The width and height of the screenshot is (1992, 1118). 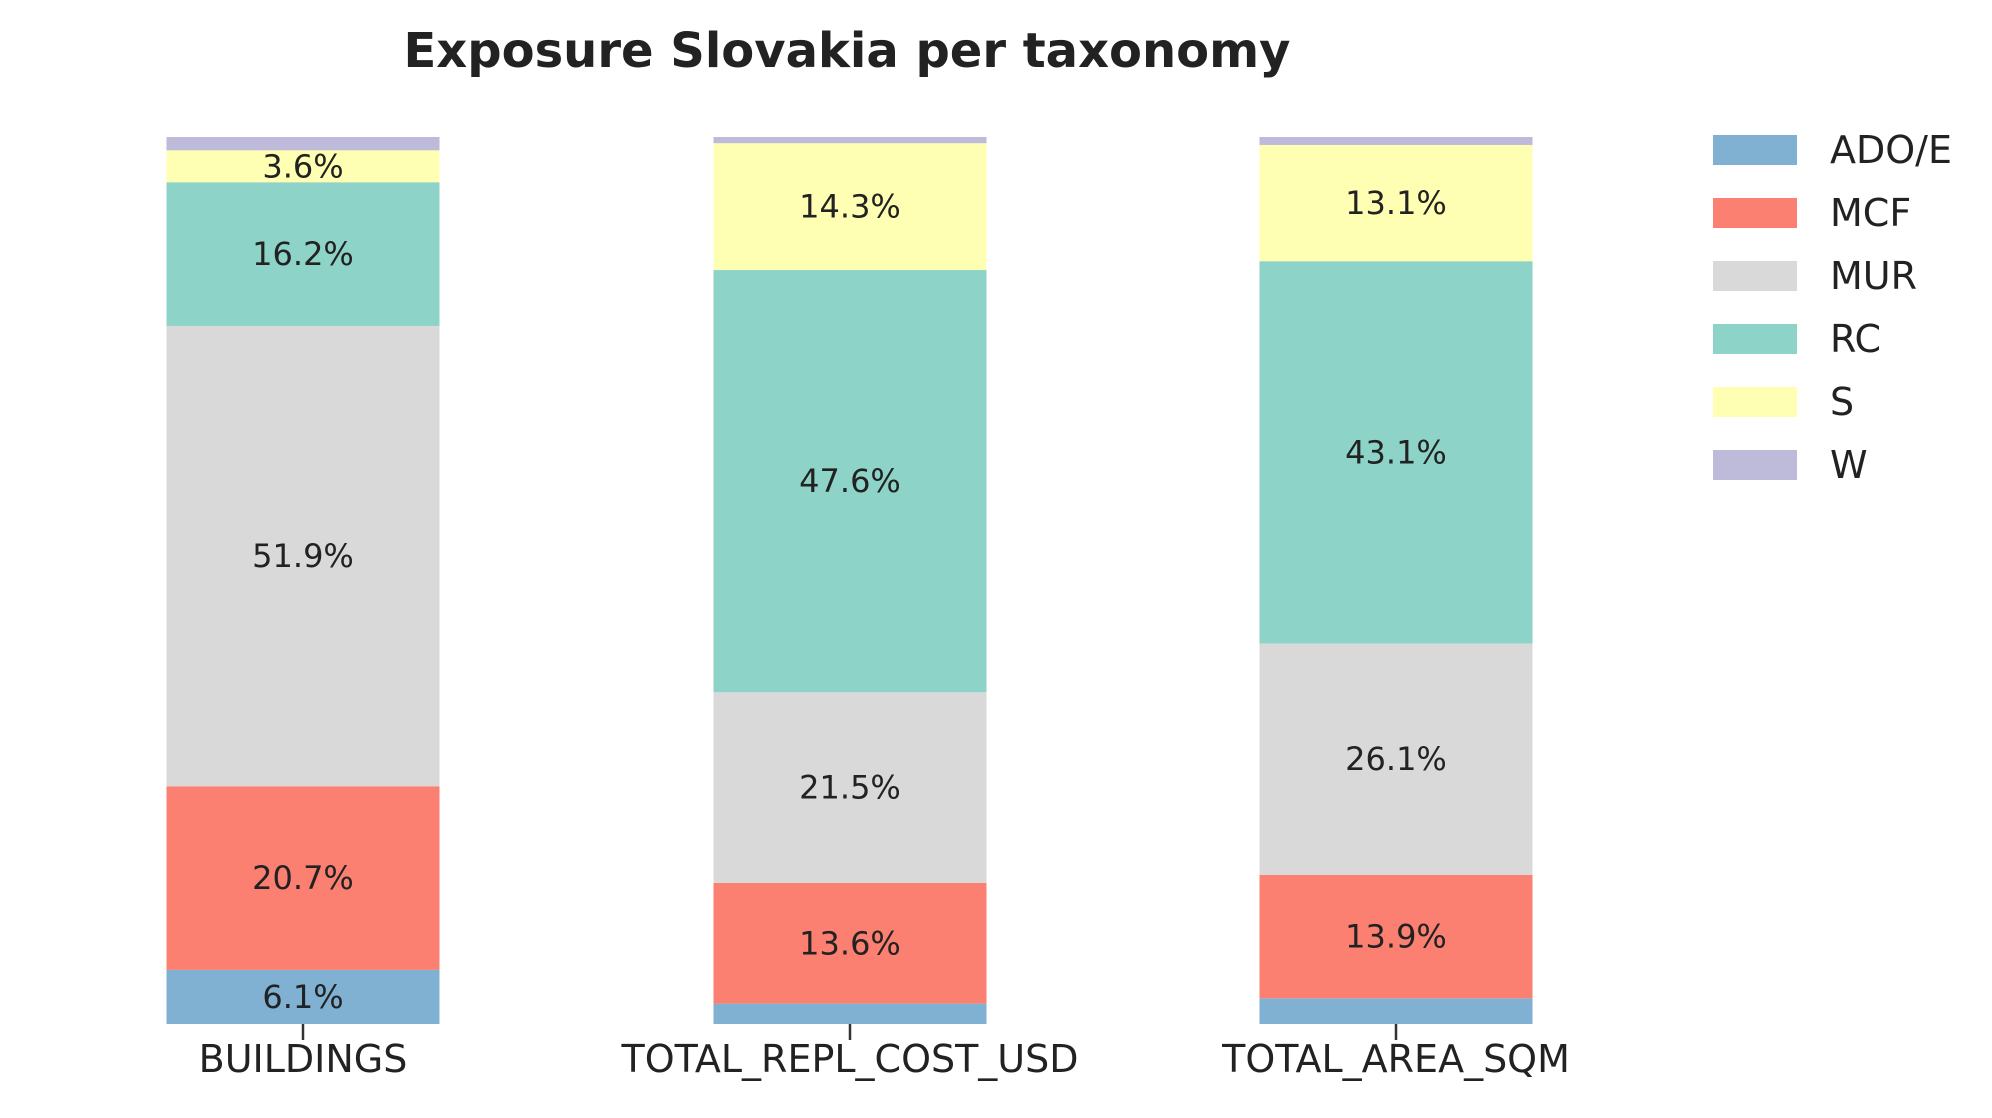 I want to click on legend: ADO/E MCF MUR RC SW, so click(x=1832, y=307).